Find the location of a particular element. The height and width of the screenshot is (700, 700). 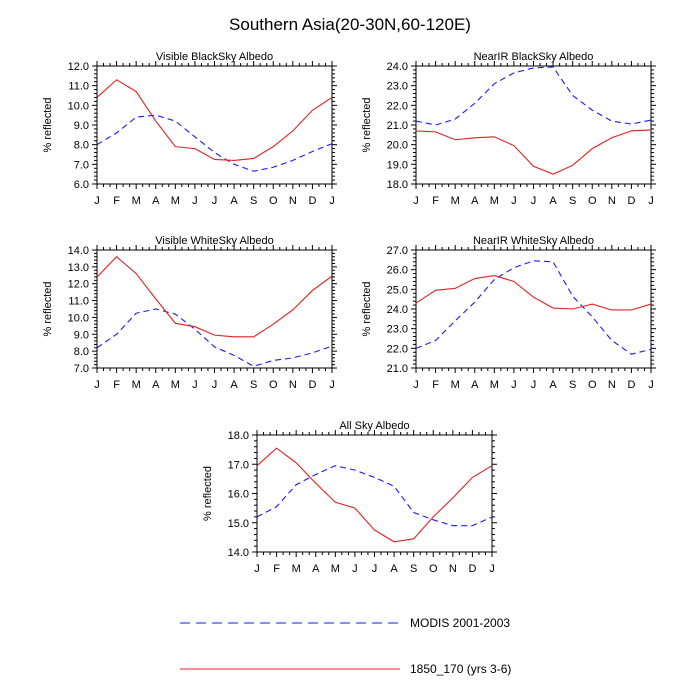

panel-title: Visible WhiteSky Albedo is located at coordinates (214, 241).